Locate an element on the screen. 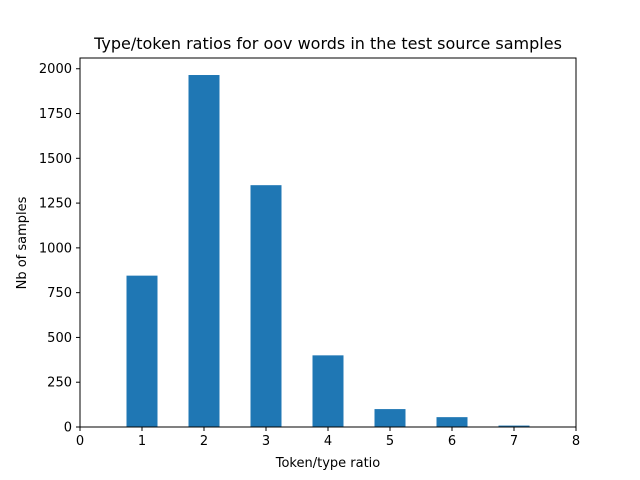  x-tick-label: 6 is located at coordinates (452, 441).